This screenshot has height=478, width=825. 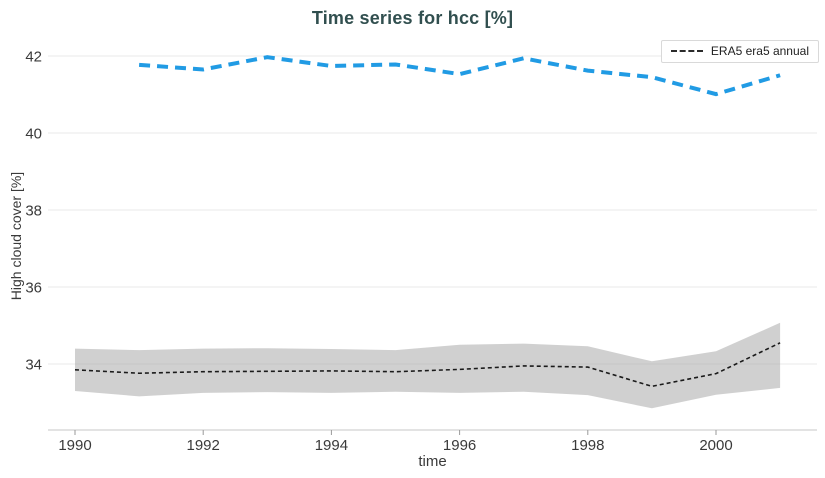 I want to click on x-tick-label: 1994, so click(x=331, y=445).